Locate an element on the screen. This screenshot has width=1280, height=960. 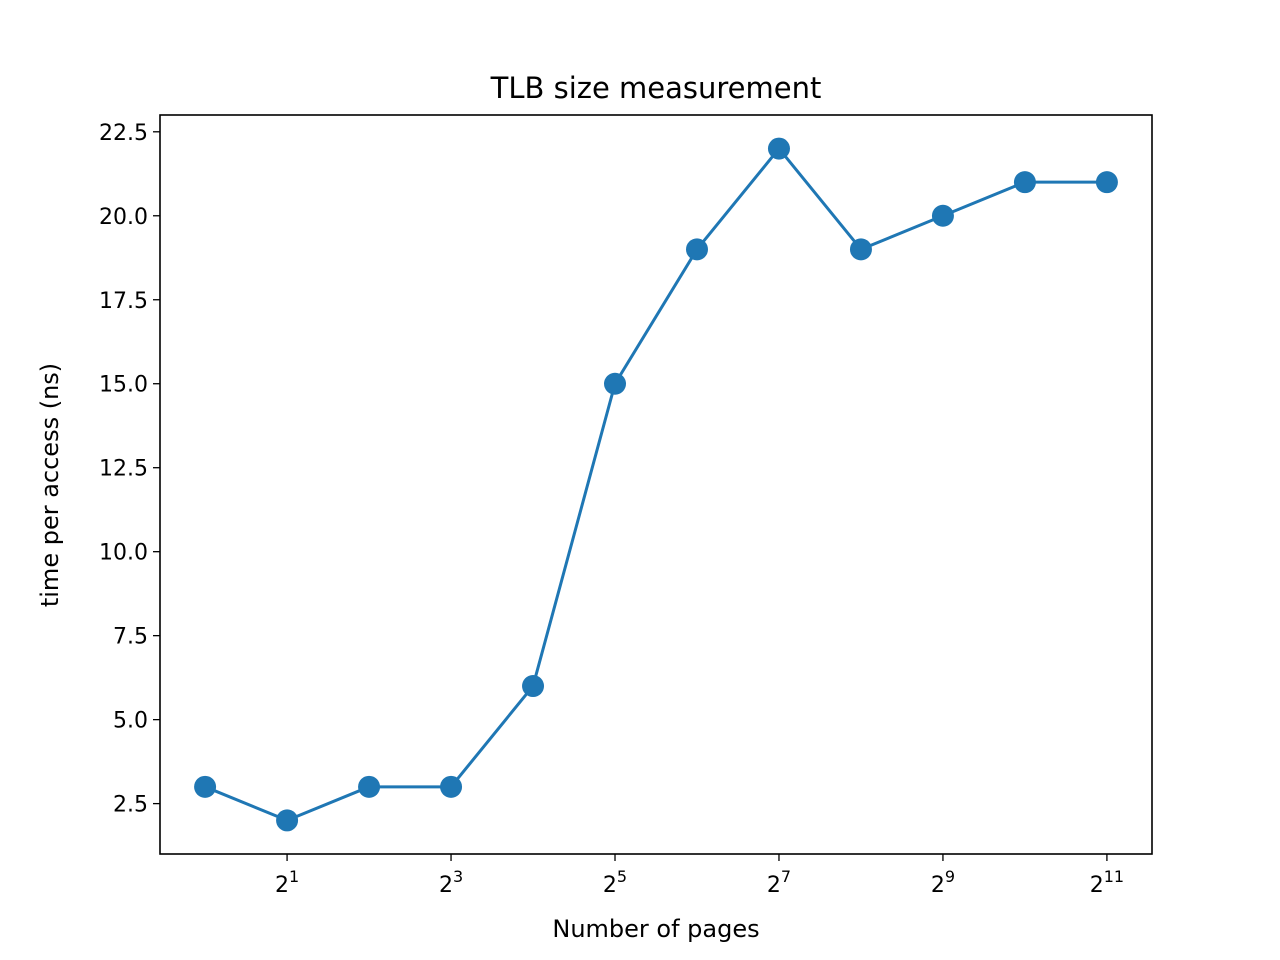
x-tick-label: 25 is located at coordinates (615, 882).